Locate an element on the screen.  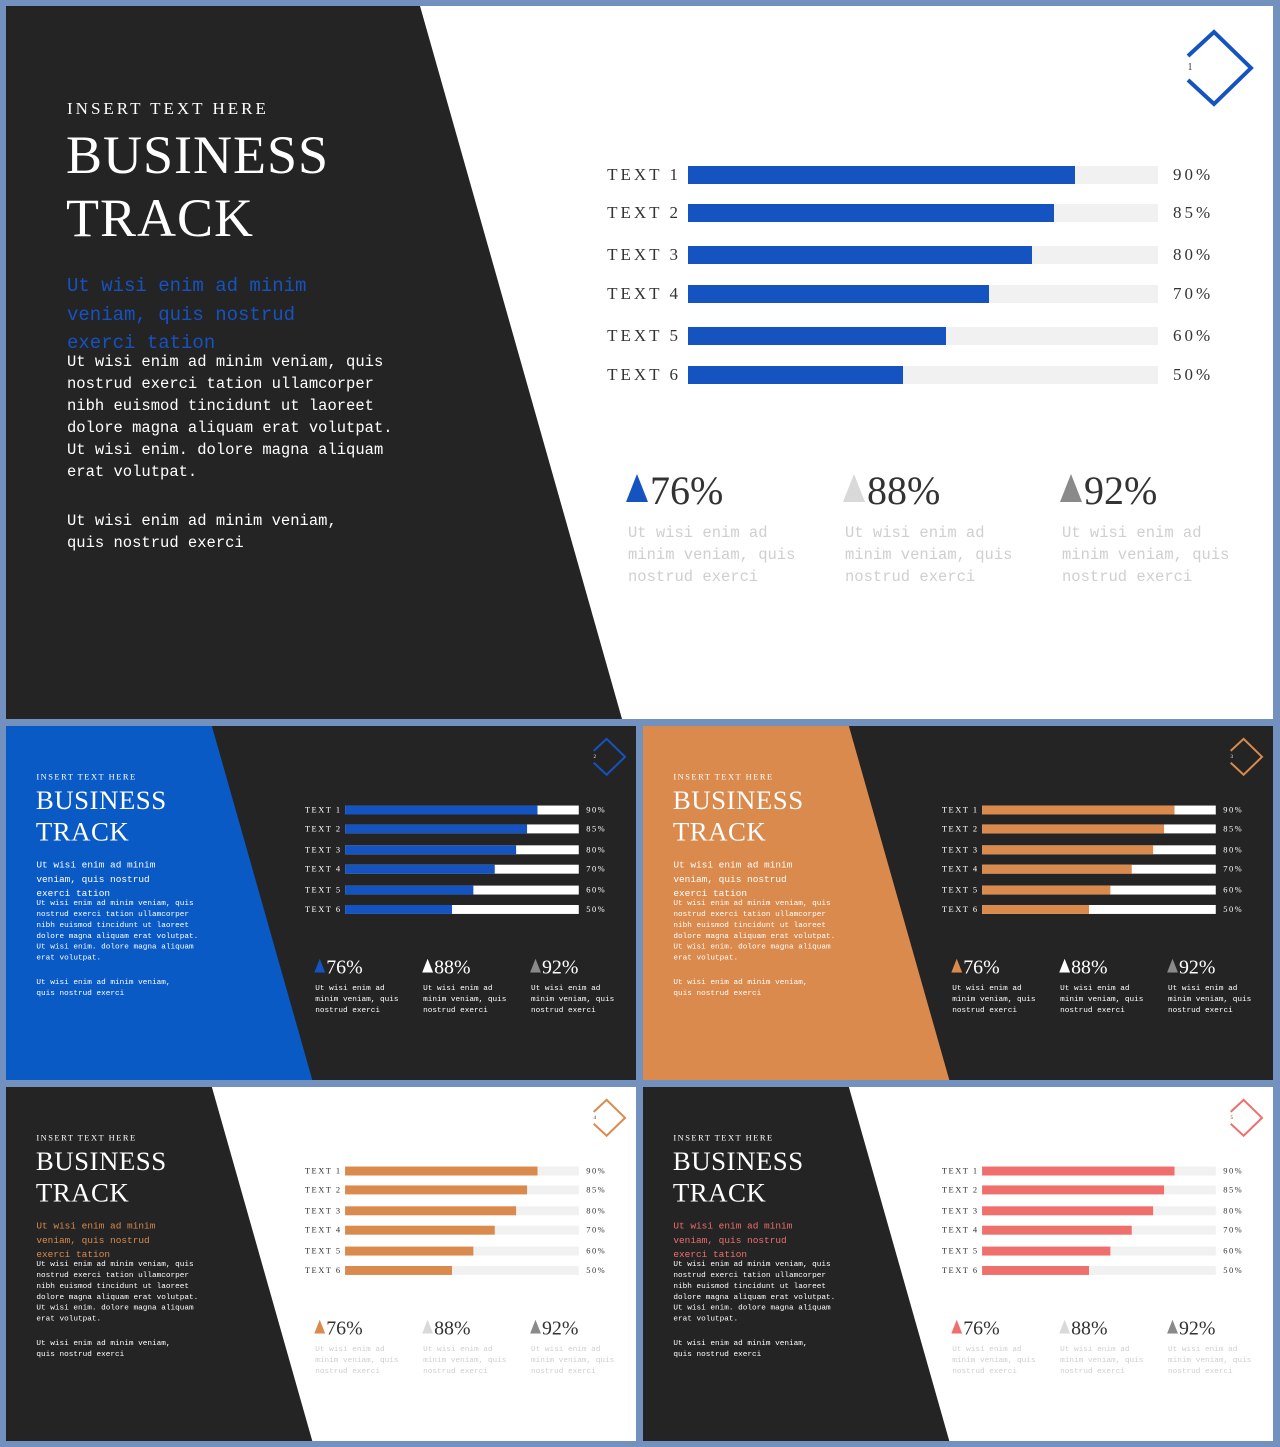
slide-number: 5 is located at coordinates (1231, 1117).